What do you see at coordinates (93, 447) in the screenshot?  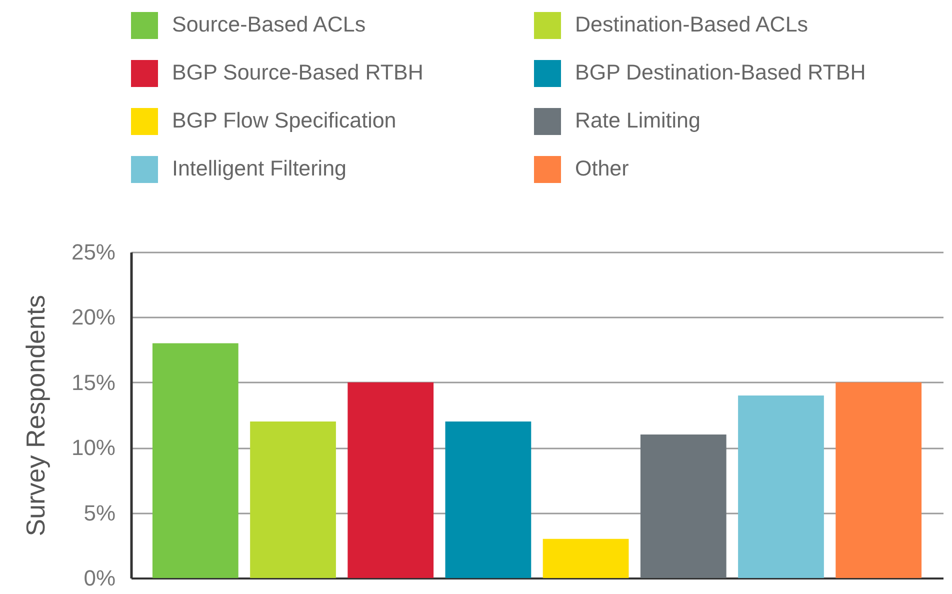 I see `y-tick-label: 10%` at bounding box center [93, 447].